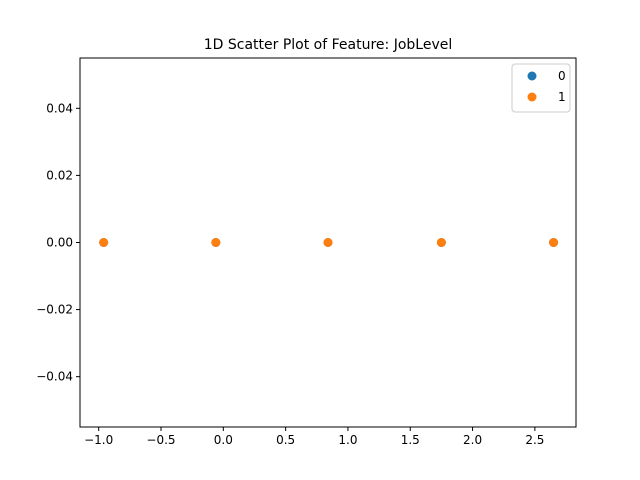 Image resolution: width=640 pixels, height=480 pixels. I want to click on x-tick-label: 1.5, so click(410, 440).